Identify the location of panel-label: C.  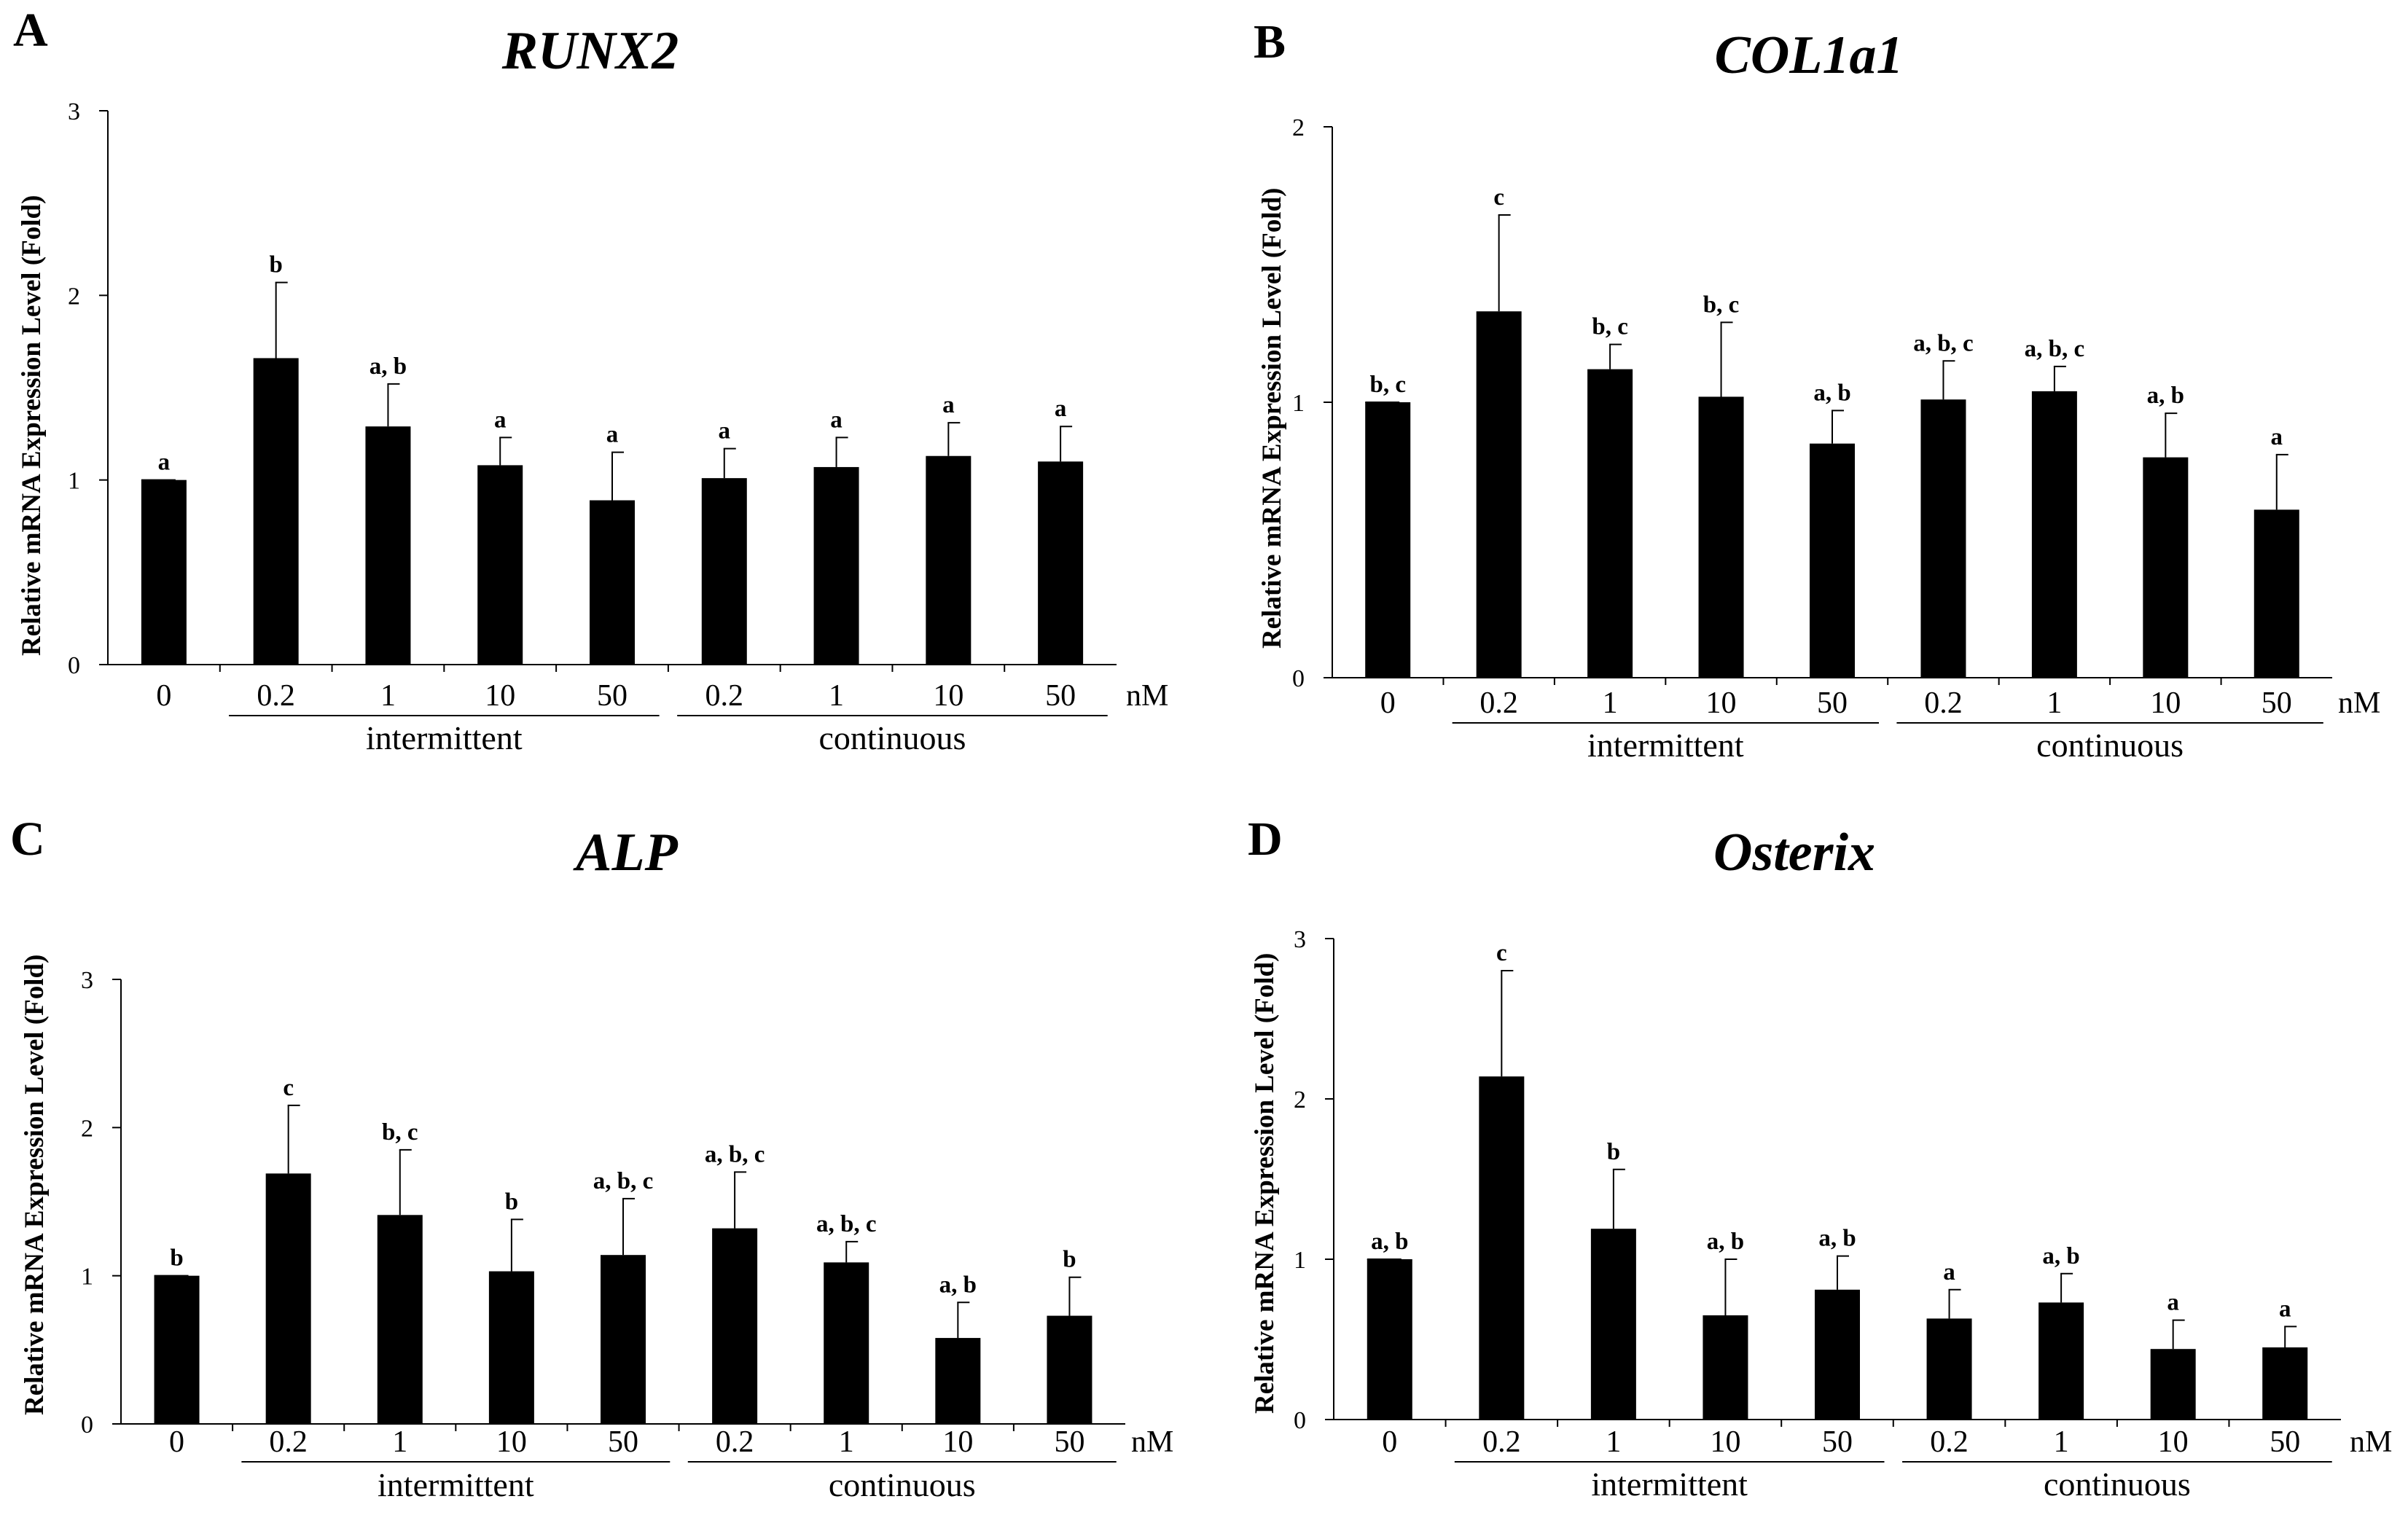
(27, 840).